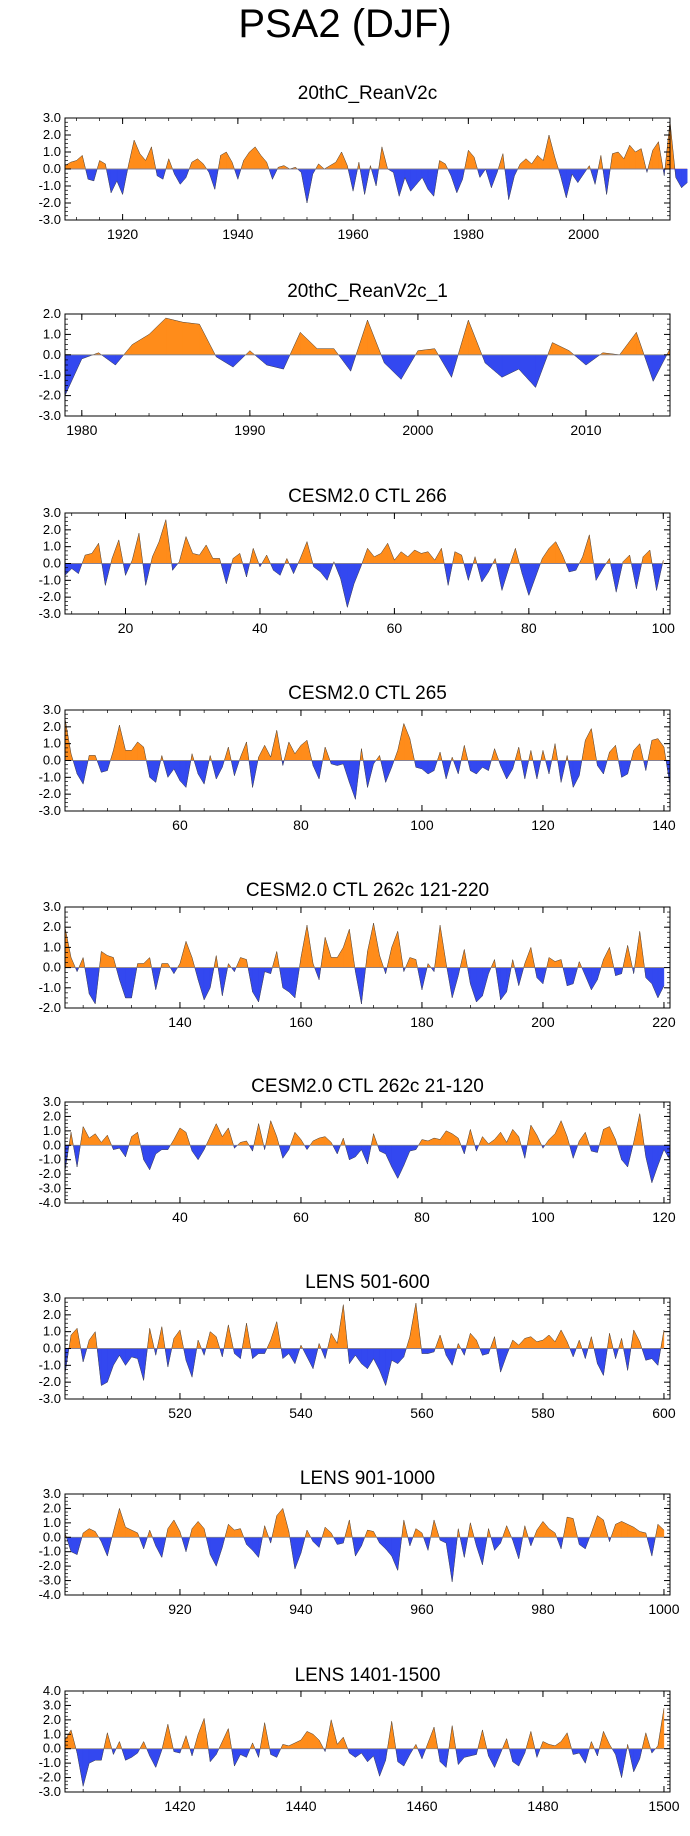  I want to click on x-tick-label: 1920, so click(122, 234).